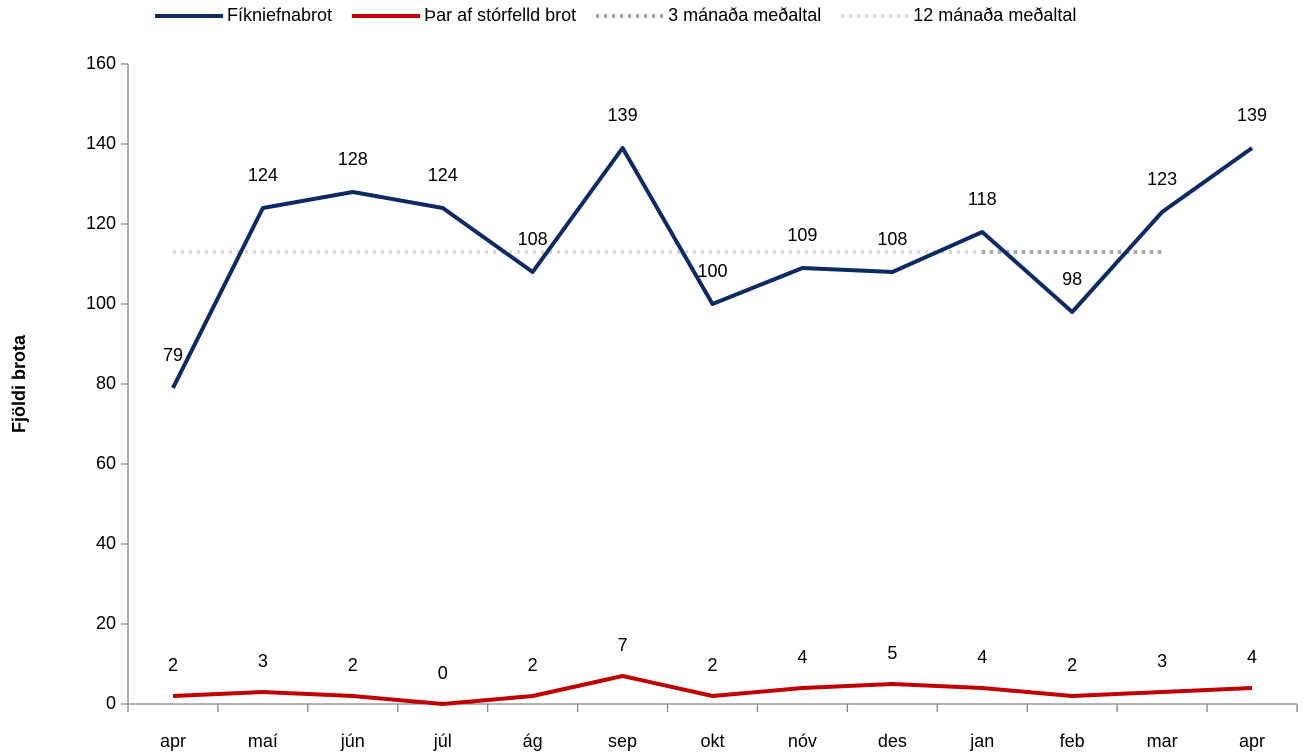  I want to click on x-tick-label: des, so click(892, 741).